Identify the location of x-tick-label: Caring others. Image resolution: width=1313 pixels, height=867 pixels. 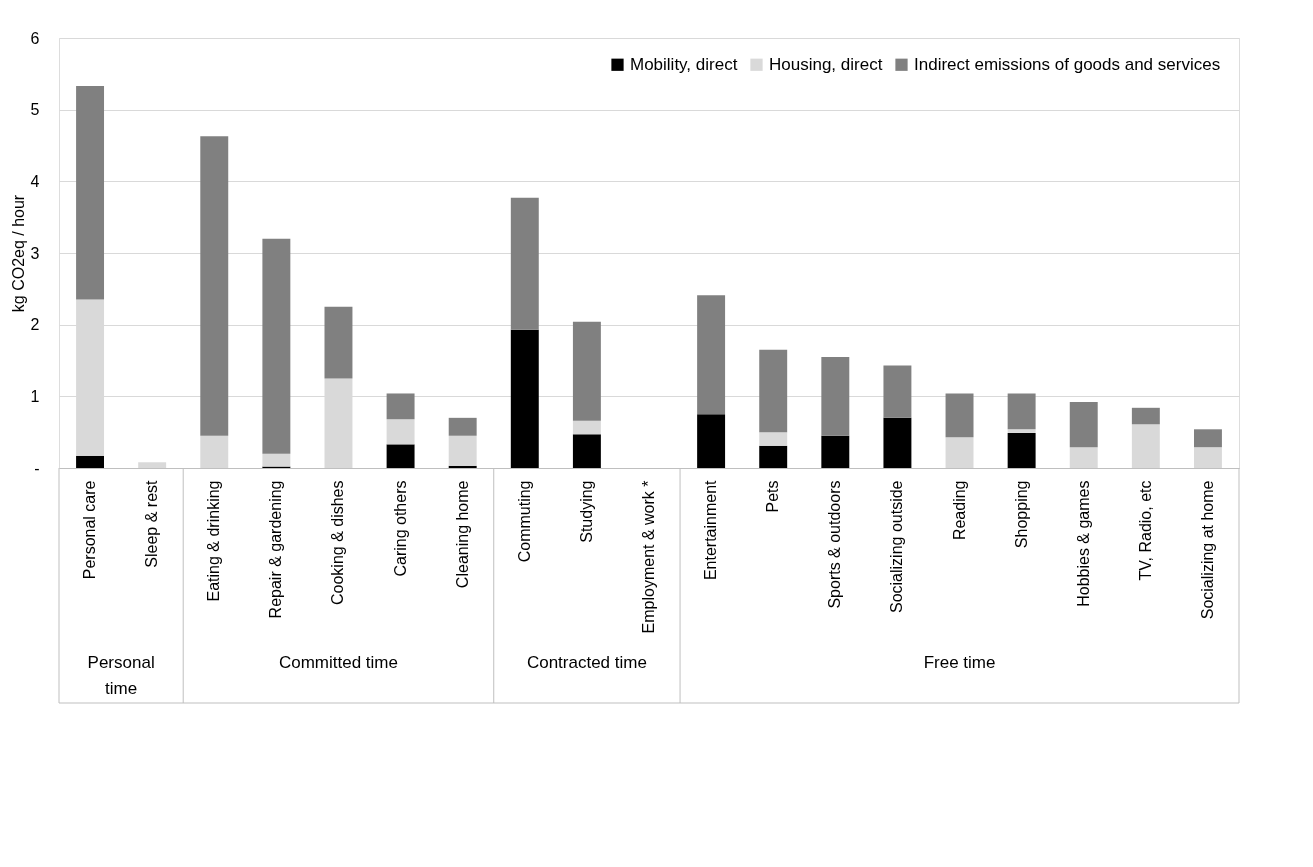
(400, 528).